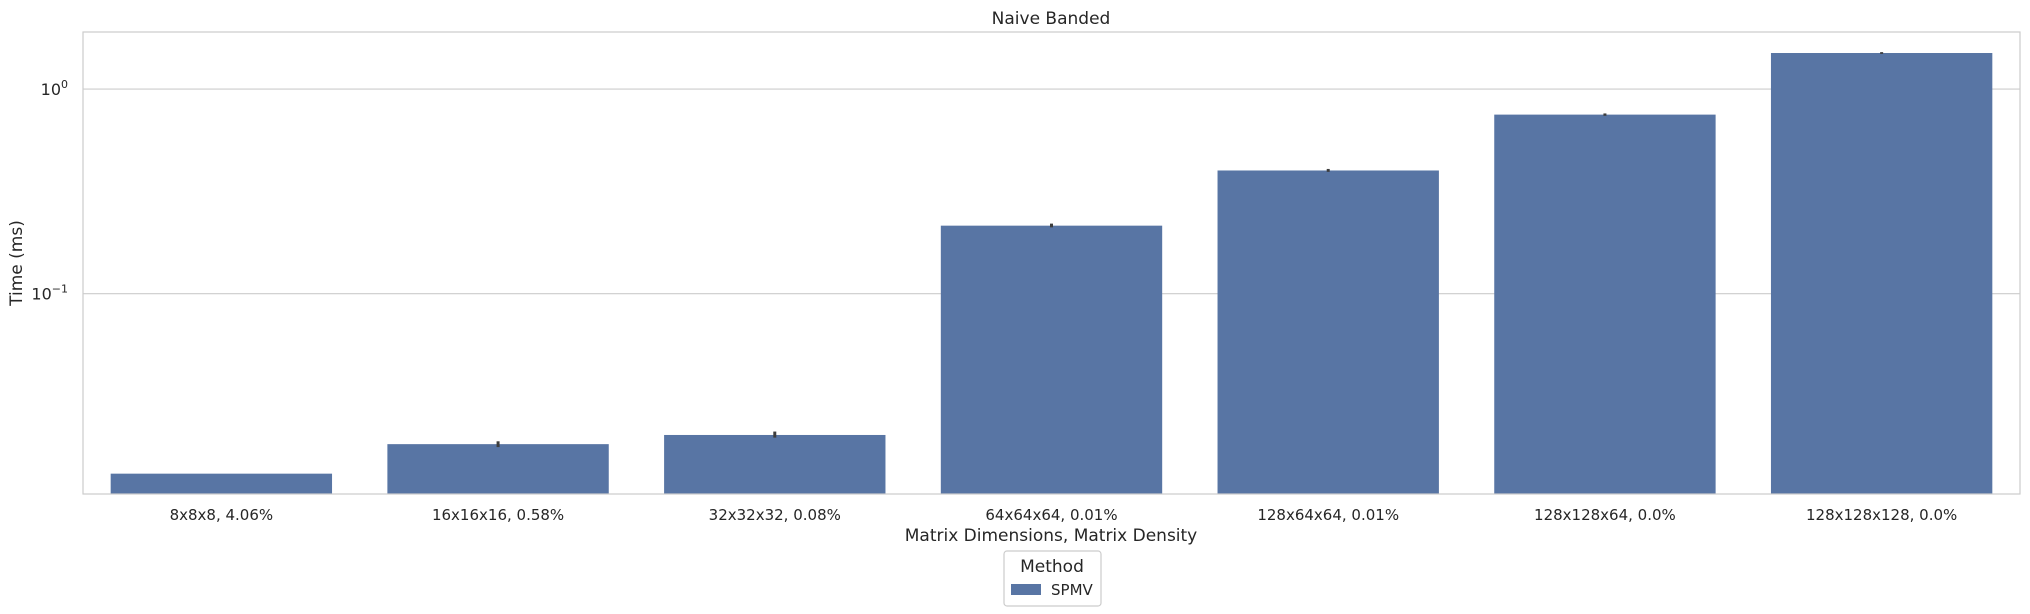 The height and width of the screenshot is (614, 2030). What do you see at coordinates (775, 515) in the screenshot?
I see `x-tick-label: 32x32x32, 0.08%` at bounding box center [775, 515].